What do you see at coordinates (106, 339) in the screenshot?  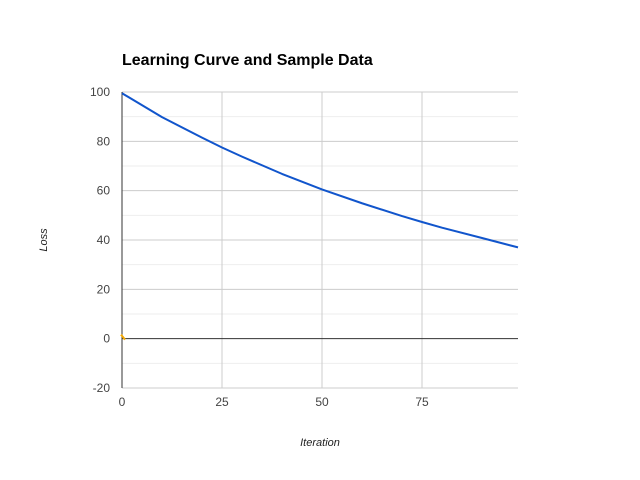 I see `y-tick-label: 0` at bounding box center [106, 339].